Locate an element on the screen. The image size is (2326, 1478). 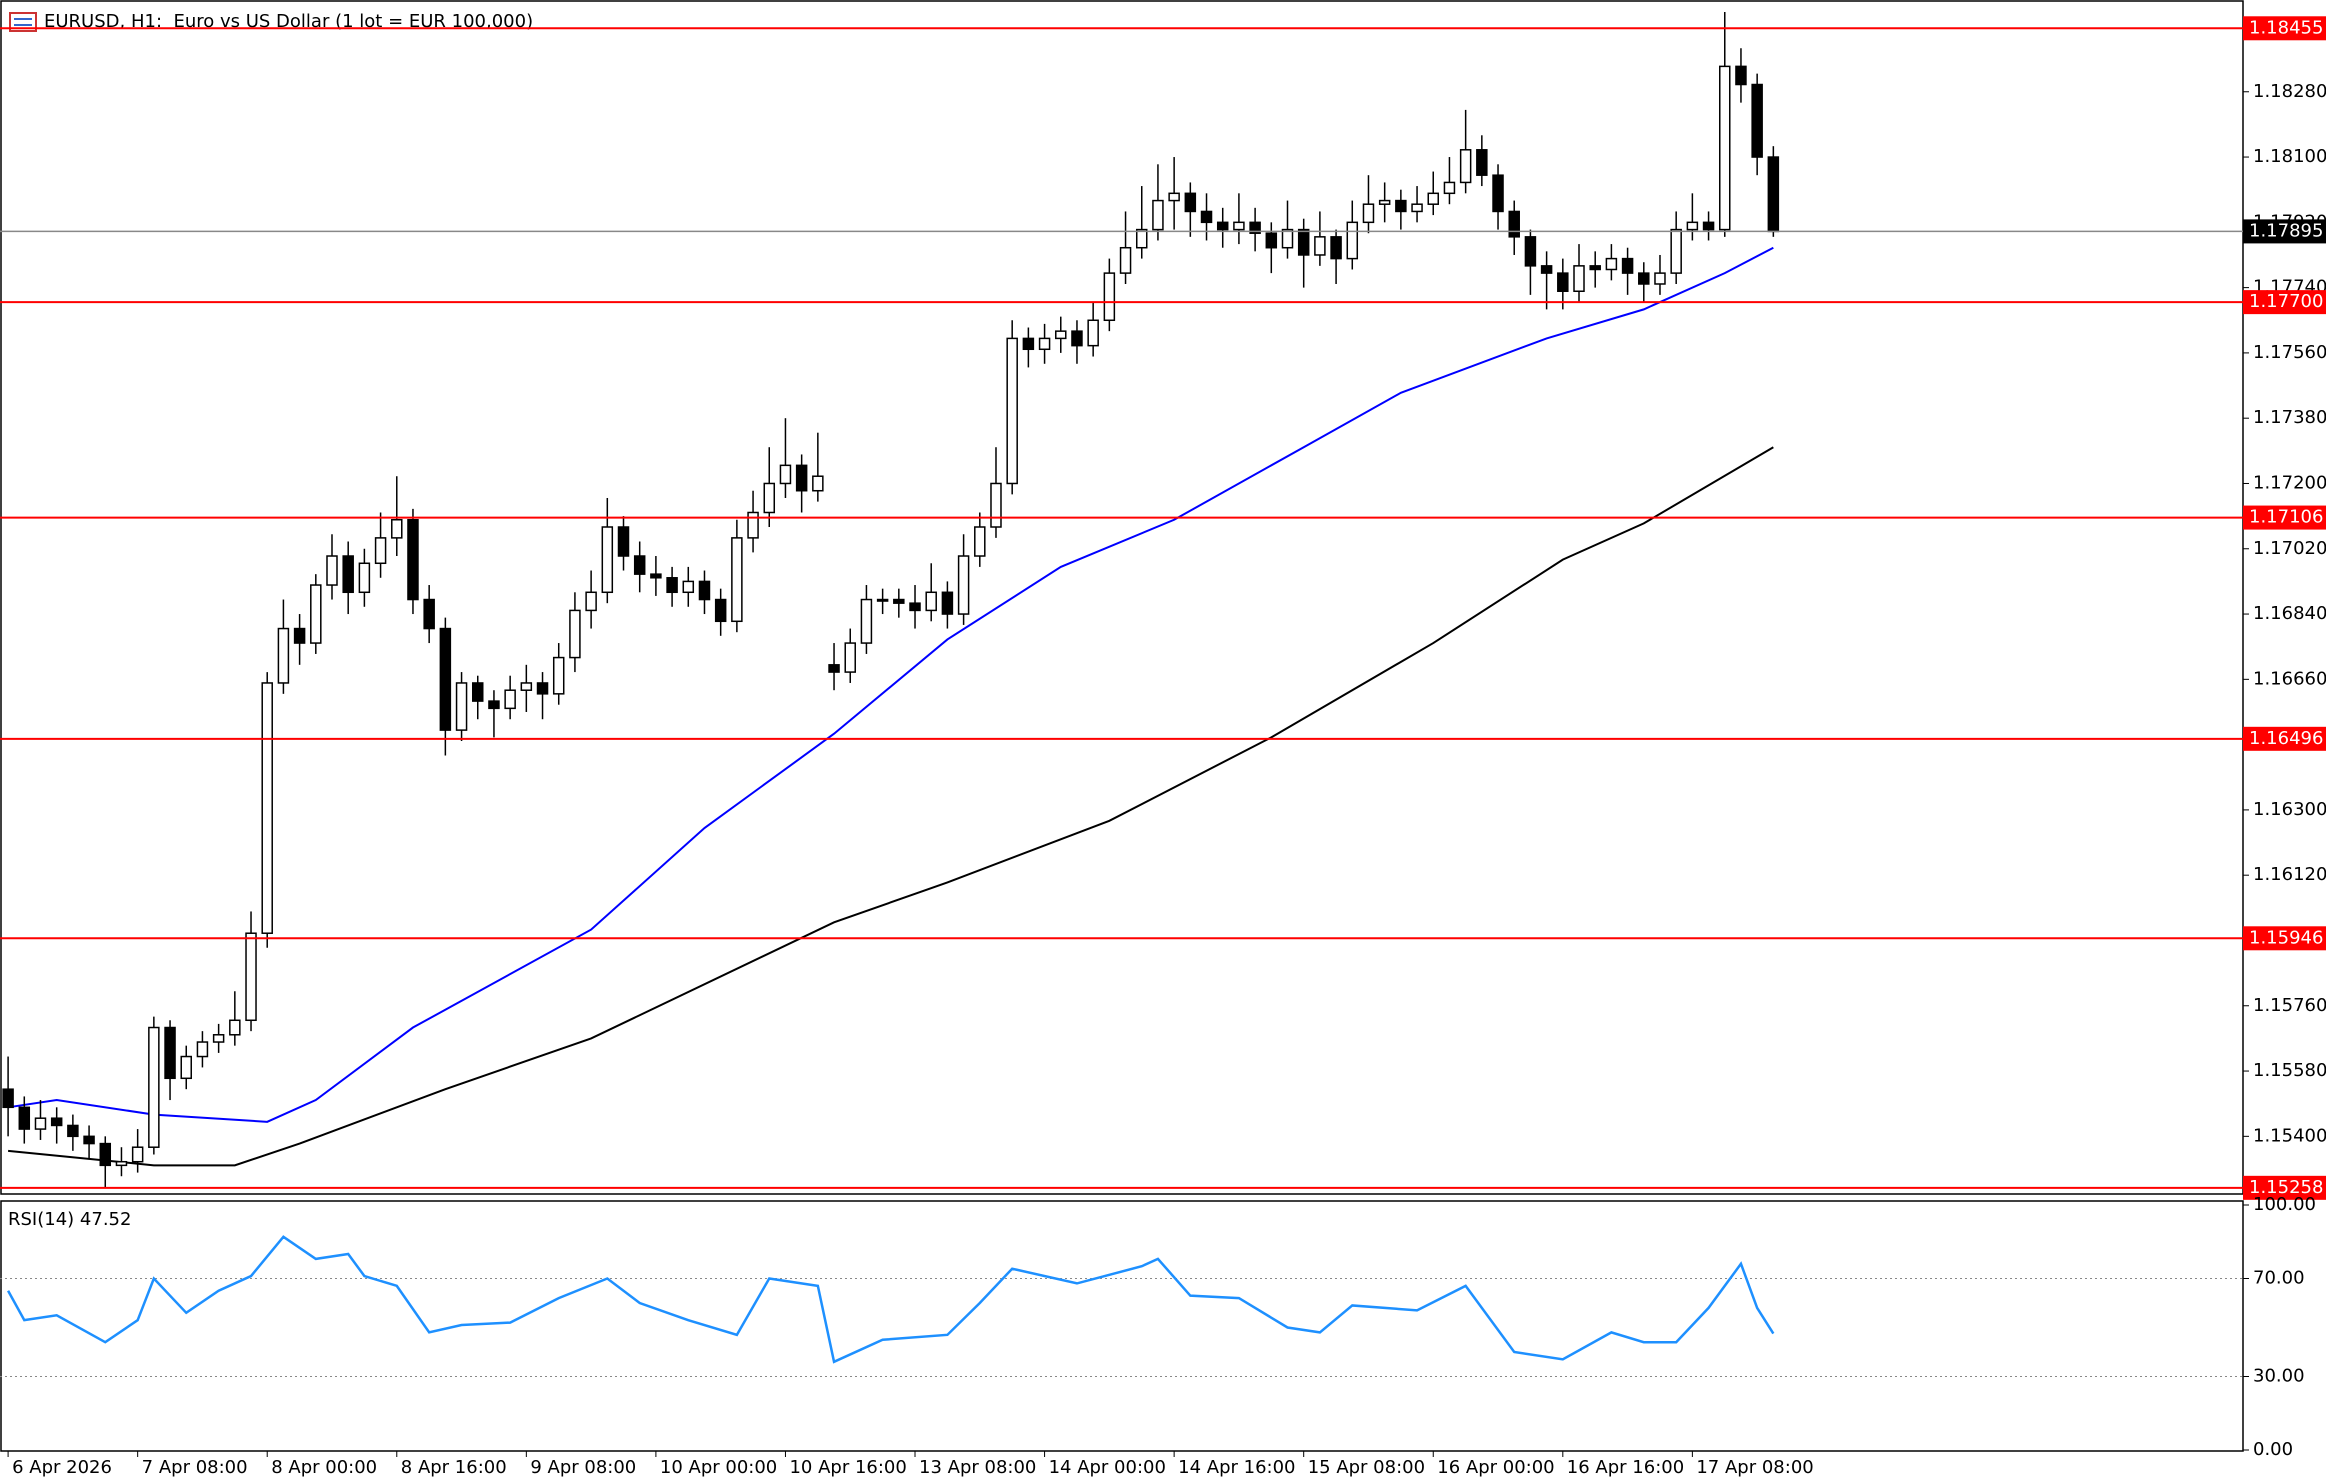
x-tick-label: 16 Apr 00:00 is located at coordinates (1495, 1467).